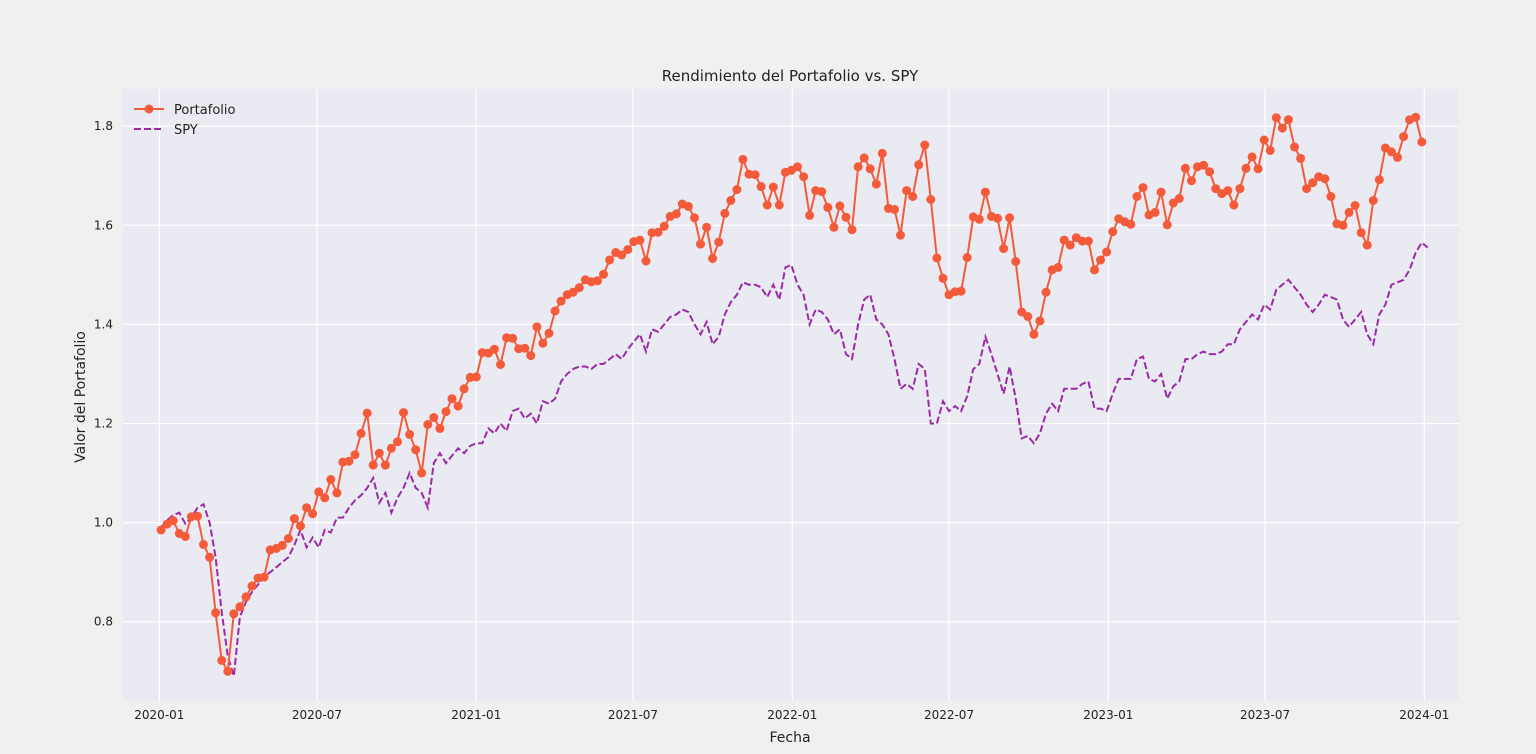  I want to click on legend-portfolio-label: Portafolio, so click(204, 110).